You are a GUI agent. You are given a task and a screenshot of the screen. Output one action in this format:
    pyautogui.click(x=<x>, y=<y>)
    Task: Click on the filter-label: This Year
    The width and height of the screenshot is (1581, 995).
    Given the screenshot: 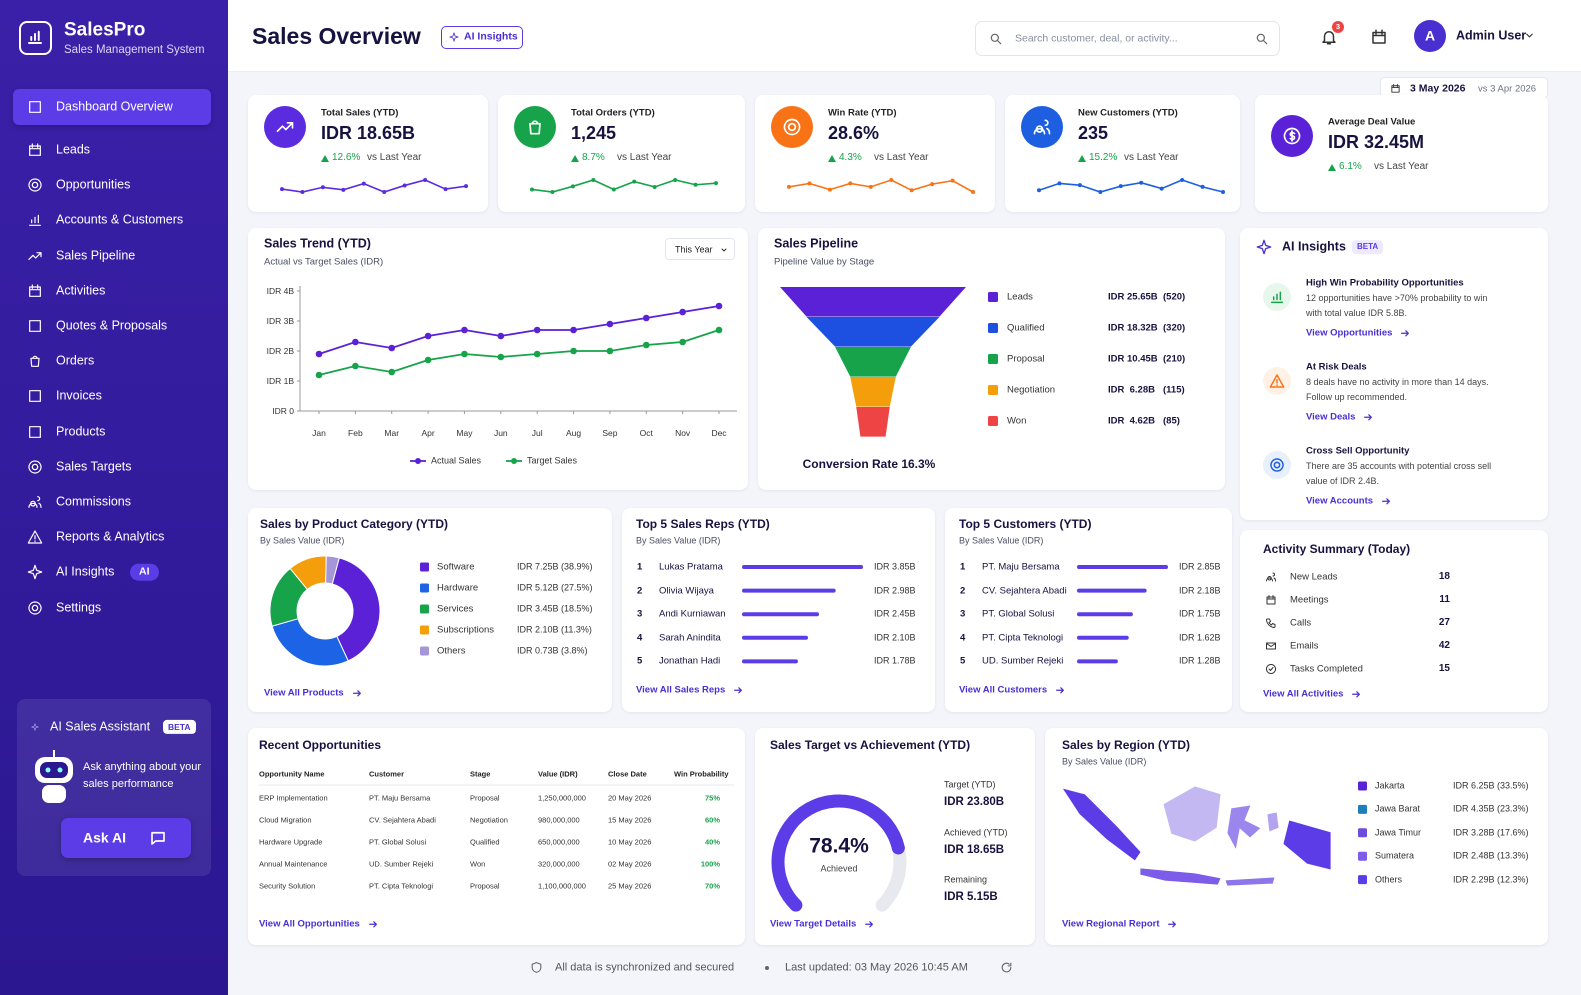 What is the action you would take?
    pyautogui.click(x=694, y=249)
    